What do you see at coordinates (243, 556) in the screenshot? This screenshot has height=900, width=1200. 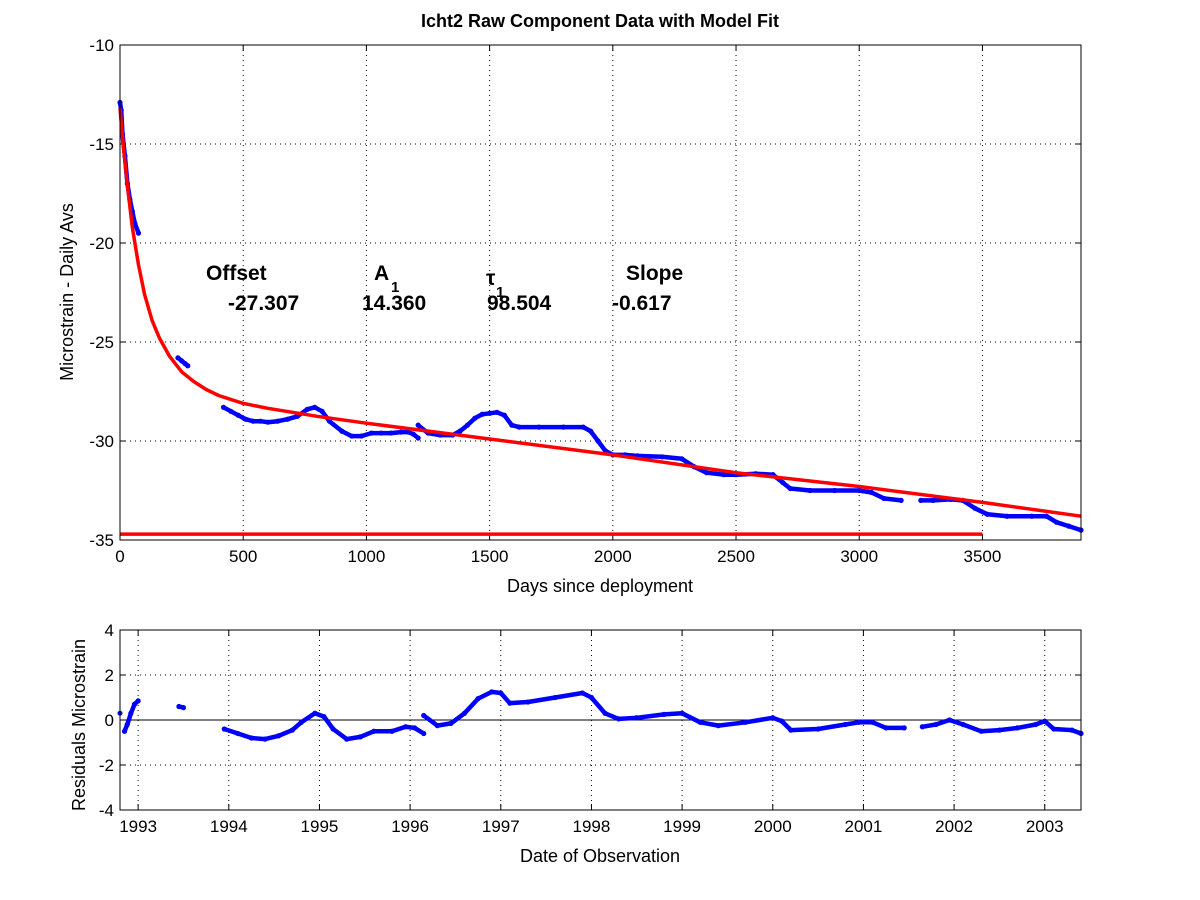 I see `top-x-tick-label: 500` at bounding box center [243, 556].